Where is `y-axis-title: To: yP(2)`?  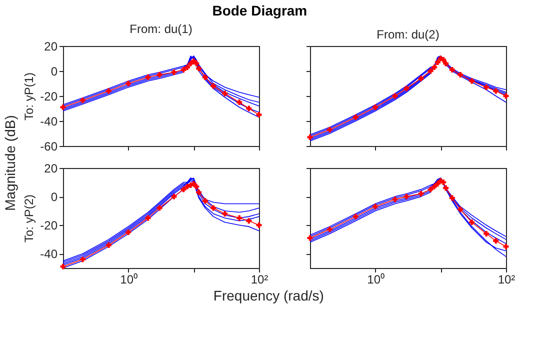 y-axis-title: To: yP(2) is located at coordinates (29, 218).